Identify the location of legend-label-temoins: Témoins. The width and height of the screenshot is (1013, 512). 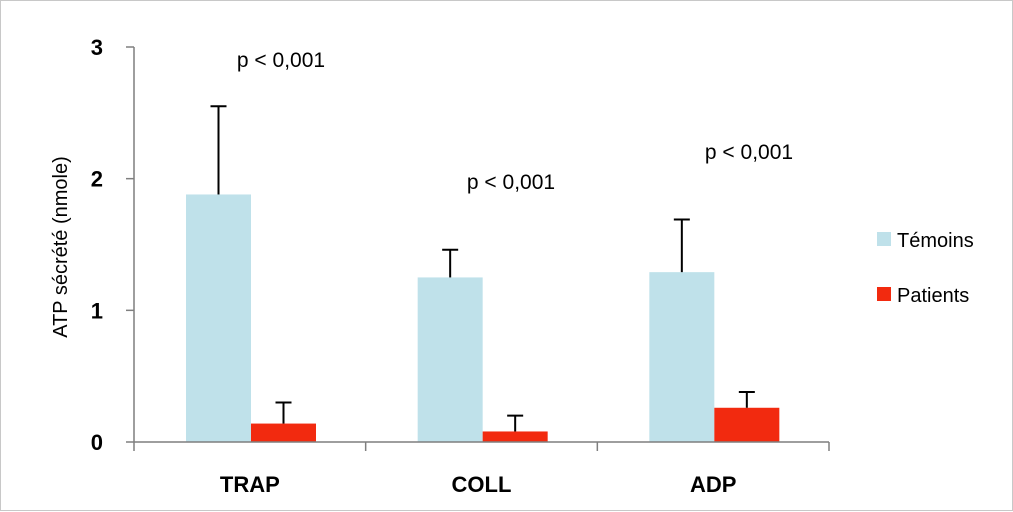
(935, 241).